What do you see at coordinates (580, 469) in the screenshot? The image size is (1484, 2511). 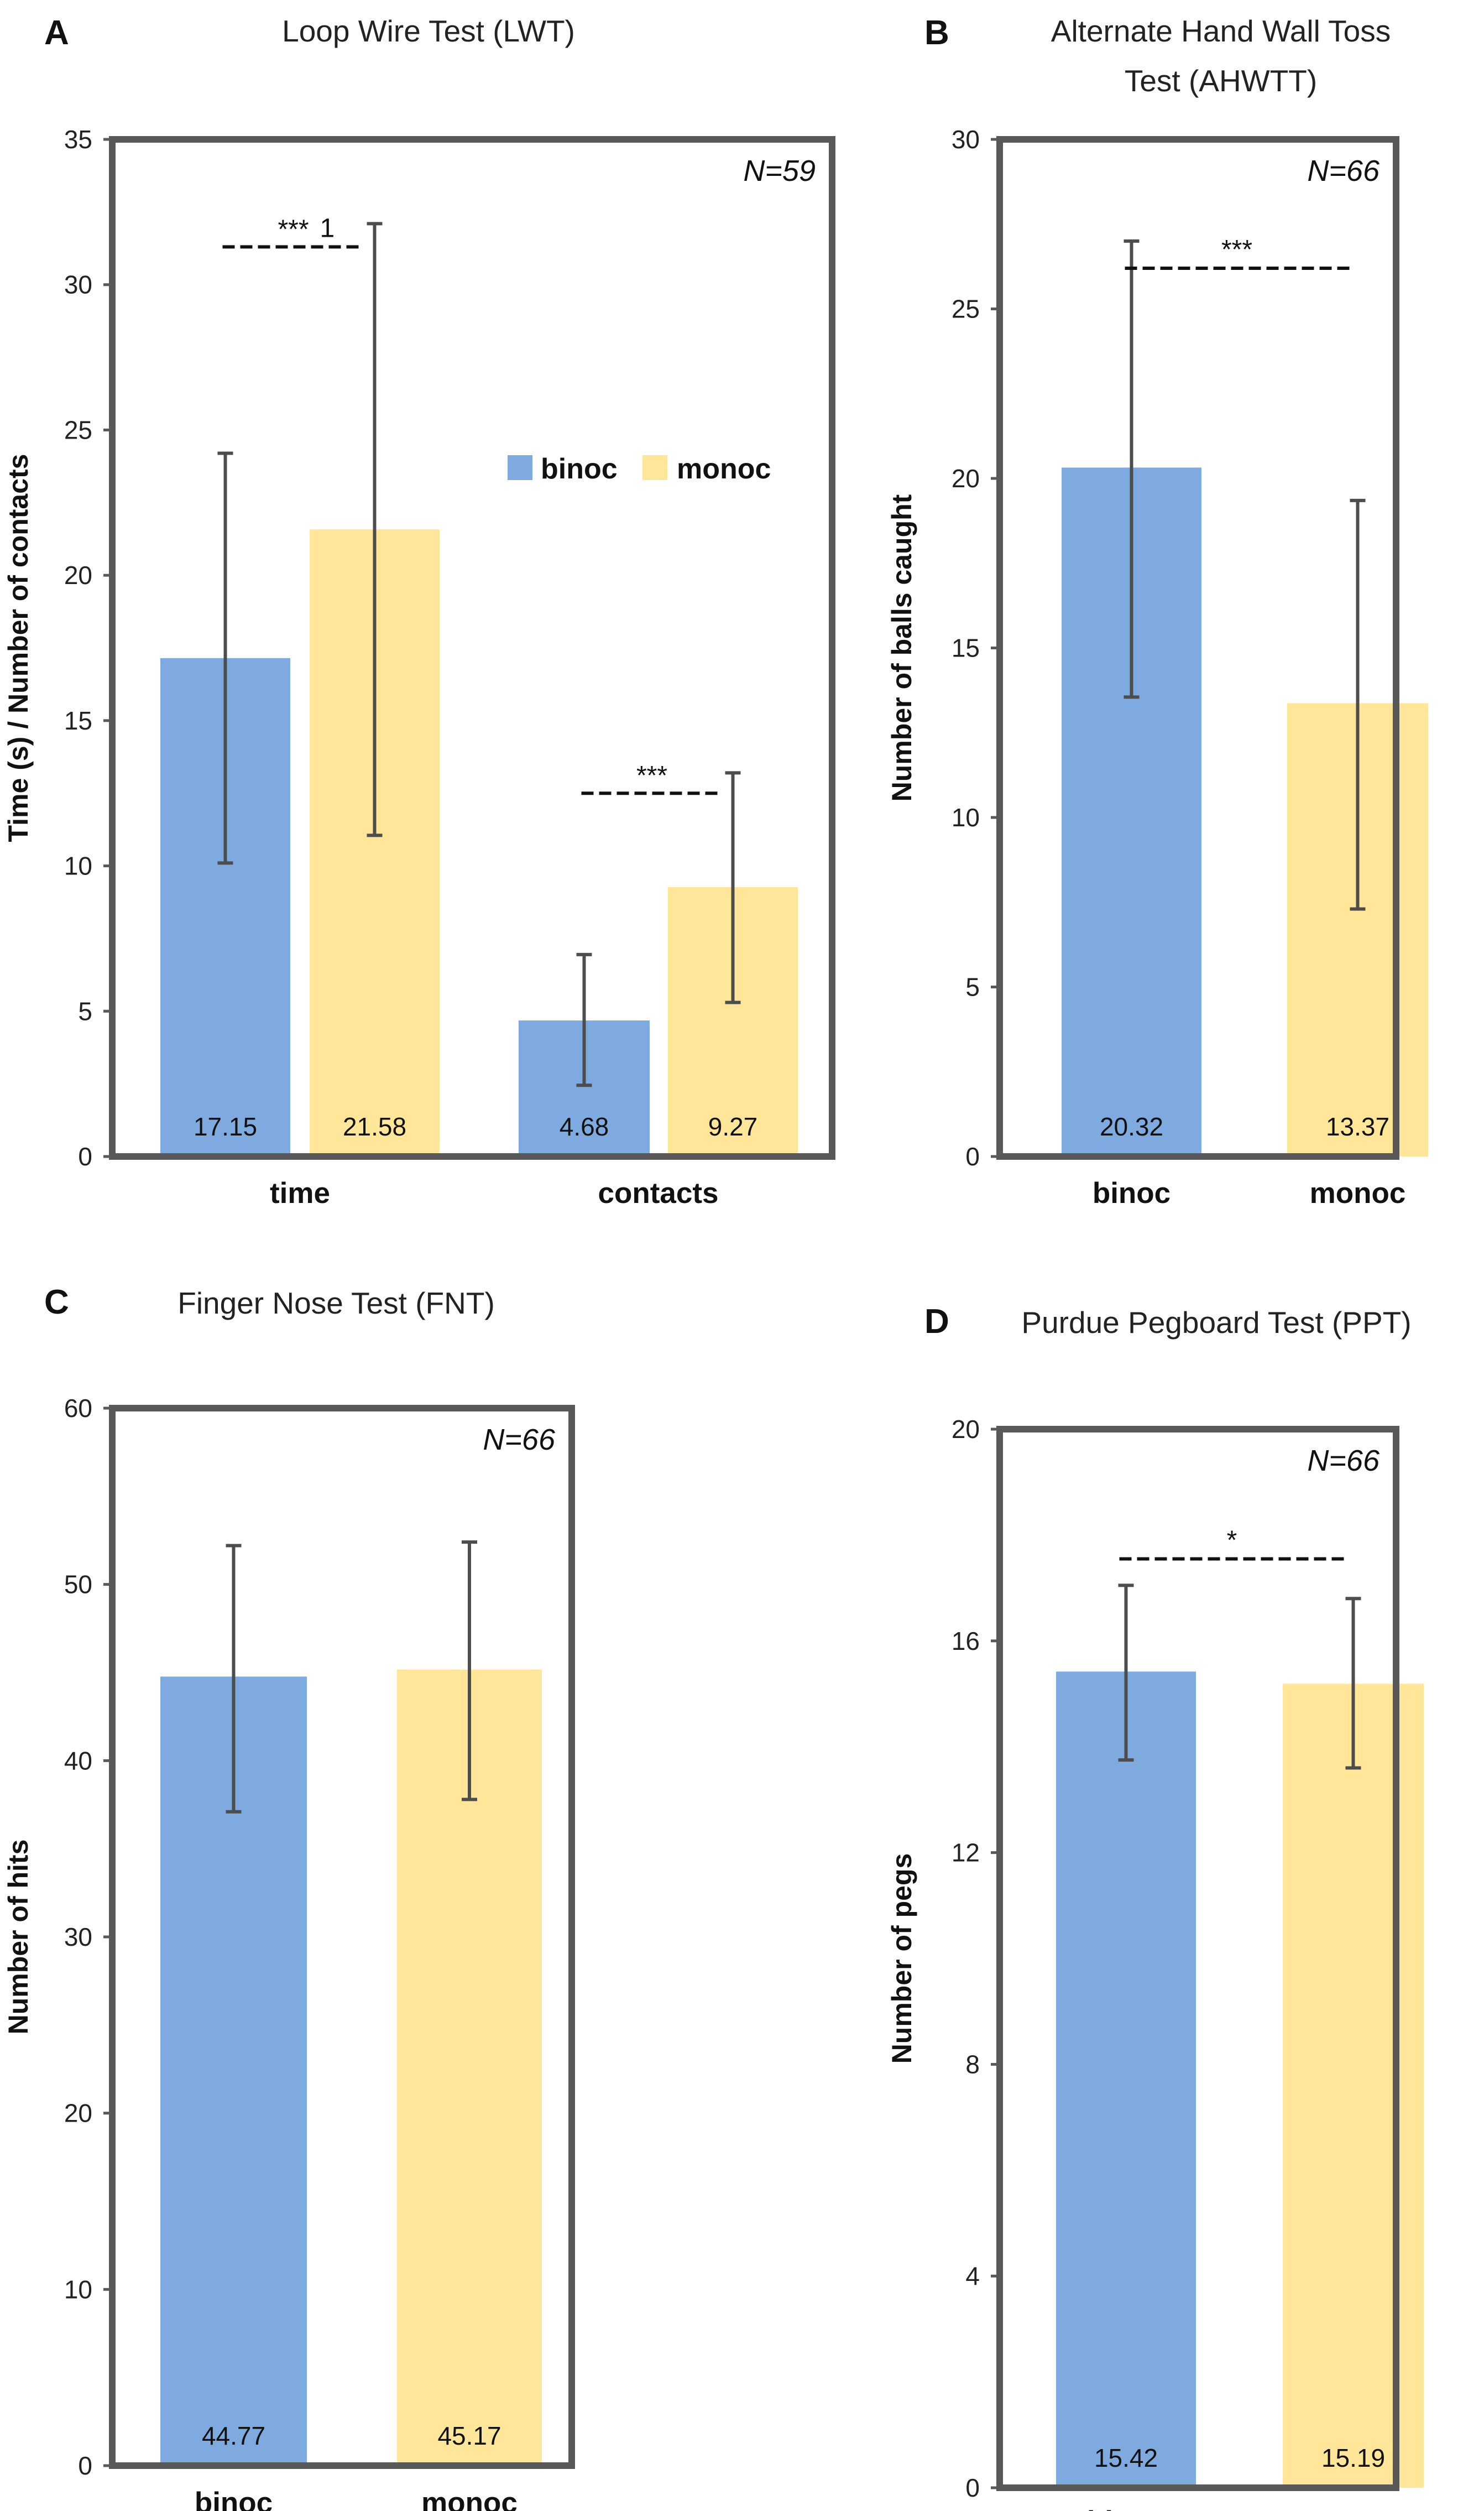 I see `legend-label-binoc: binoc` at bounding box center [580, 469].